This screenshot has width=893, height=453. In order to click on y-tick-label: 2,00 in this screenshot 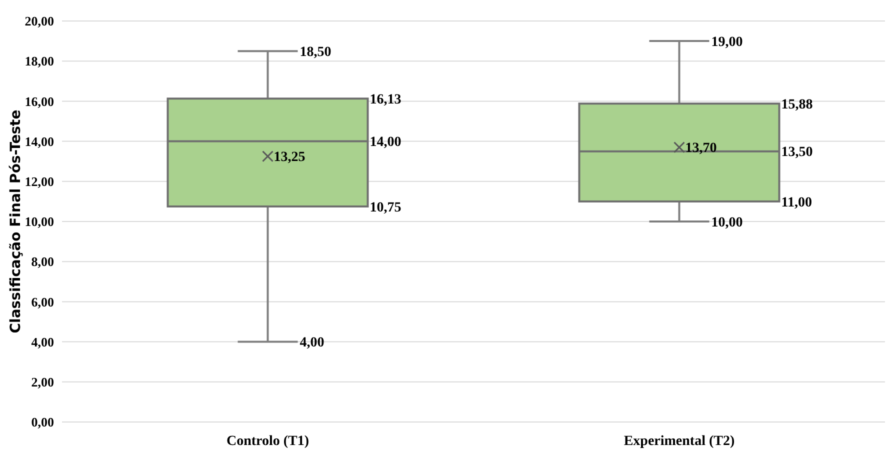, I will do `click(42, 382)`.